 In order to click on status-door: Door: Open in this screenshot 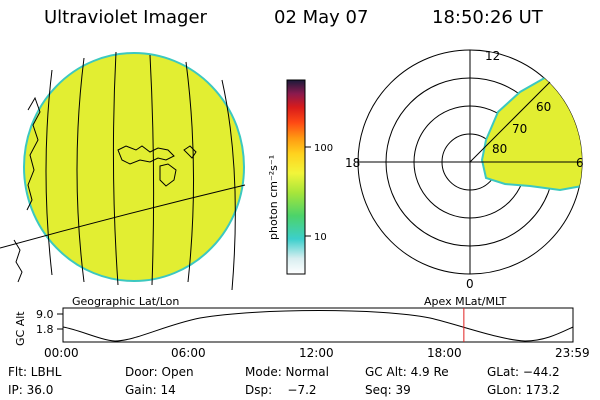, I will do `click(159, 372)`.